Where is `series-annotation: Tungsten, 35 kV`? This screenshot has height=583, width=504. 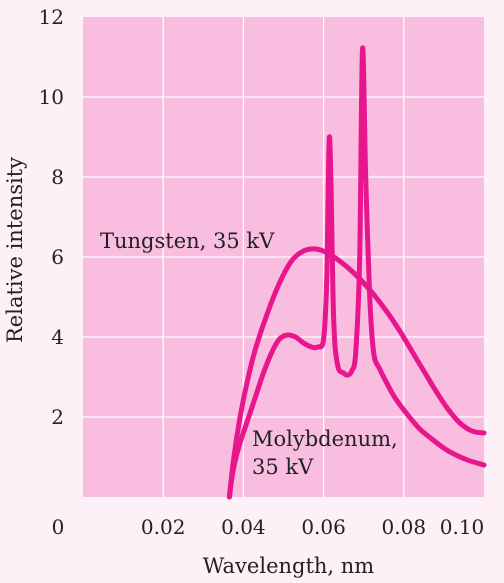
series-annotation: Tungsten, 35 kV is located at coordinates (187, 241).